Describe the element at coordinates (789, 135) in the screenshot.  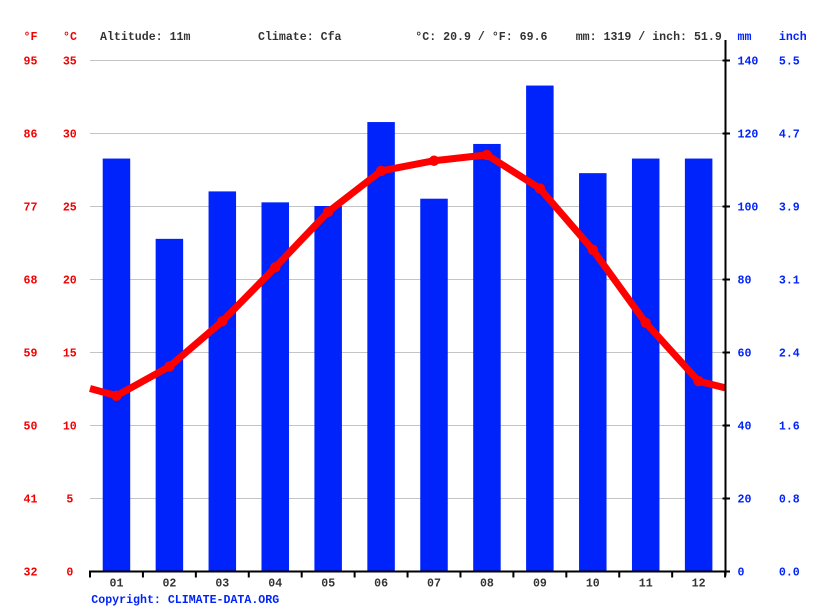
I see `svg-text: 4.7` at that location.